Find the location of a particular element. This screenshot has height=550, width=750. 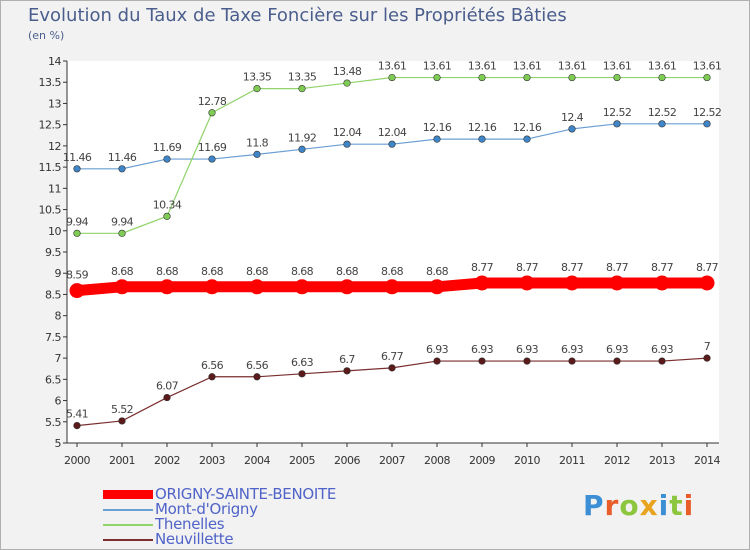

x-tick-label: 2007 is located at coordinates (392, 460).